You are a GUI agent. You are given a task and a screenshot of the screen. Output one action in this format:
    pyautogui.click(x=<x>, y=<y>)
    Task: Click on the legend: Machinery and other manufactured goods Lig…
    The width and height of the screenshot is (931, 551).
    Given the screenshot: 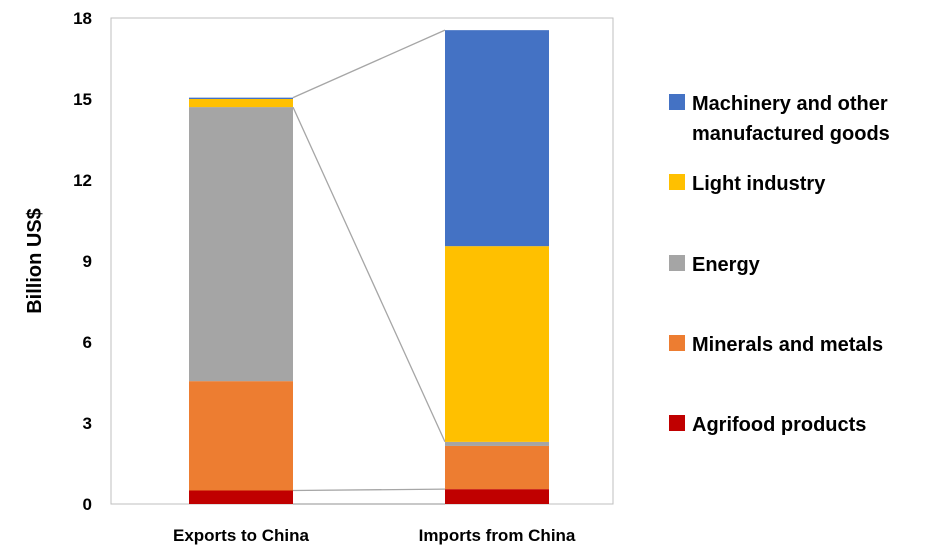 What is the action you would take?
    pyautogui.click(x=779, y=264)
    